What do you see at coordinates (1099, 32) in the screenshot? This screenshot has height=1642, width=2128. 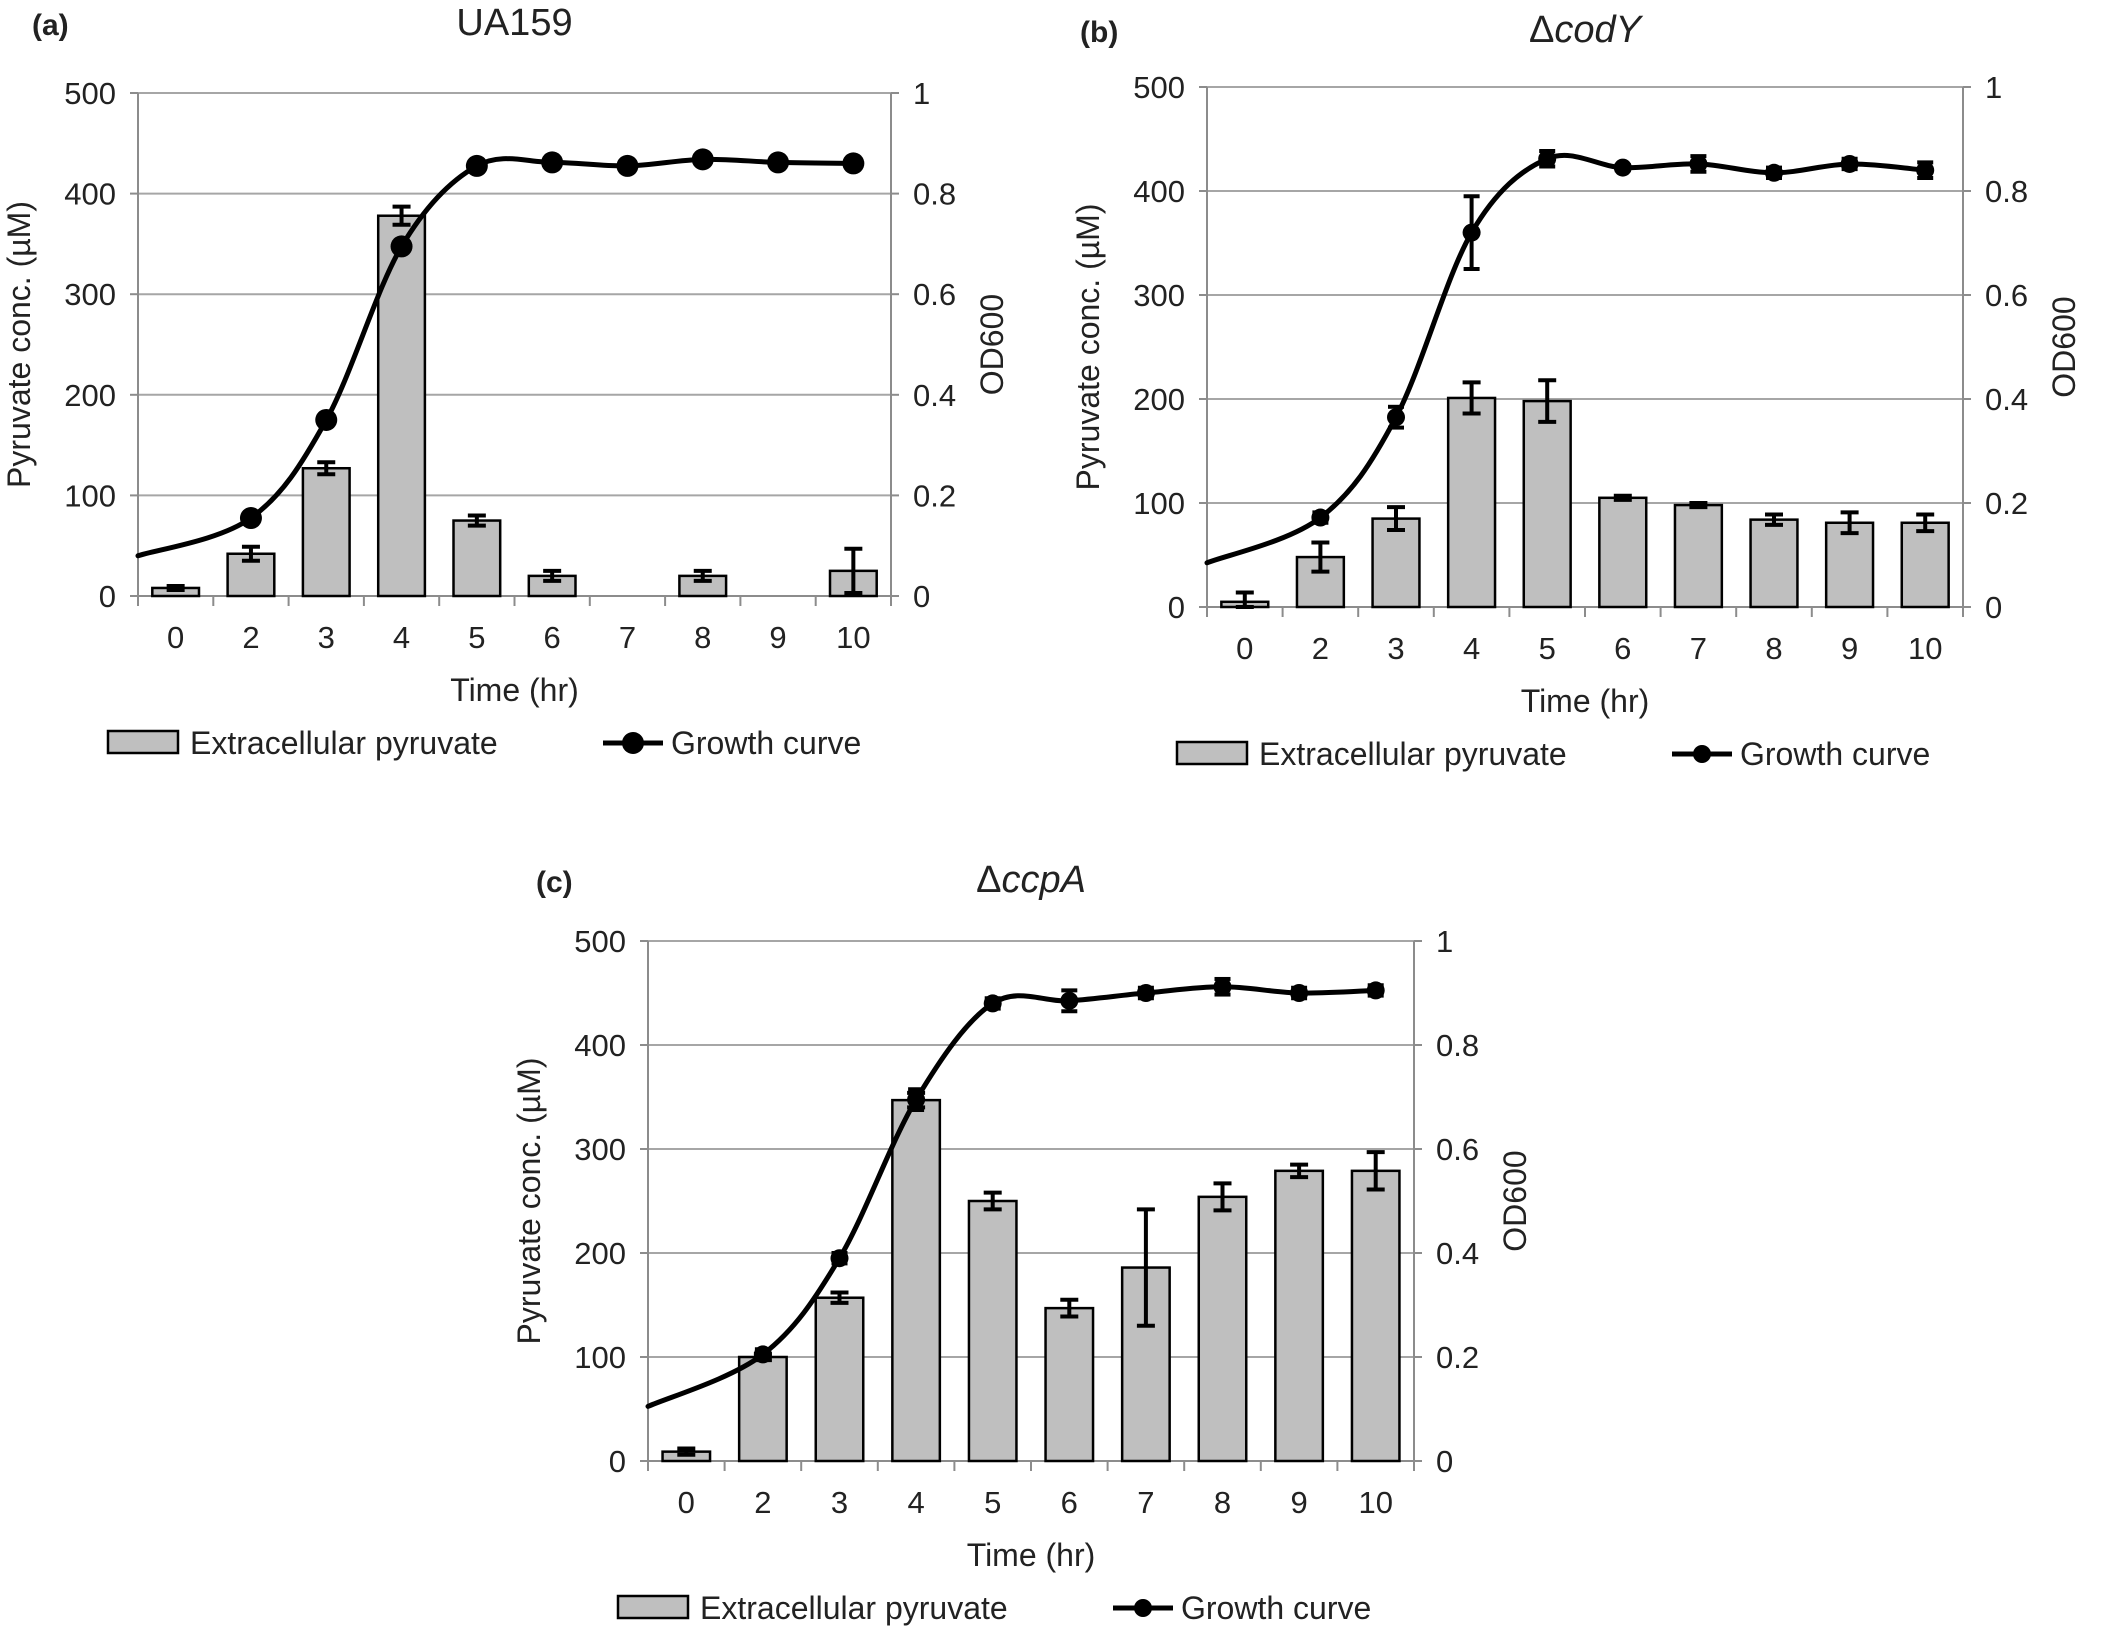 I see `panel-letter: (b)` at bounding box center [1099, 32].